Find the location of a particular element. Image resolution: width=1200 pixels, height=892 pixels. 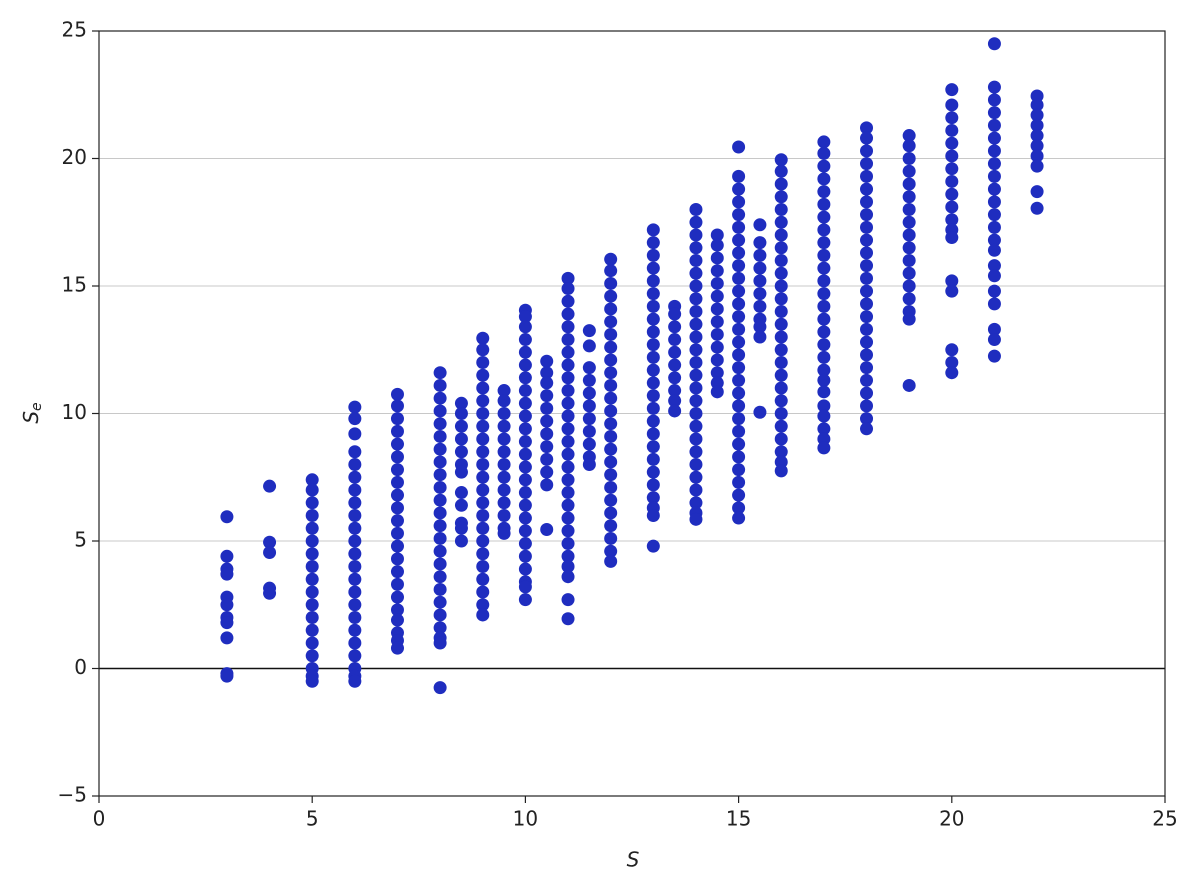

y-tick-label: −5 is located at coordinates (72, 795).